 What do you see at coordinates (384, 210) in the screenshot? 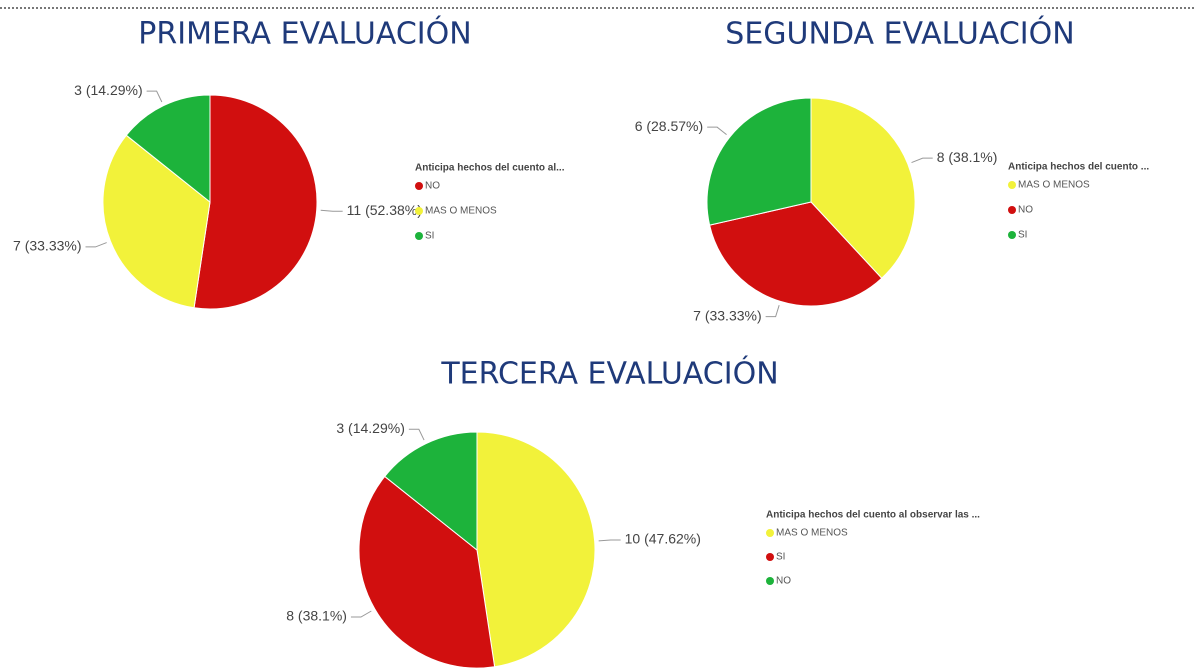
I see `data-label: 11 (52.38%)` at bounding box center [384, 210].